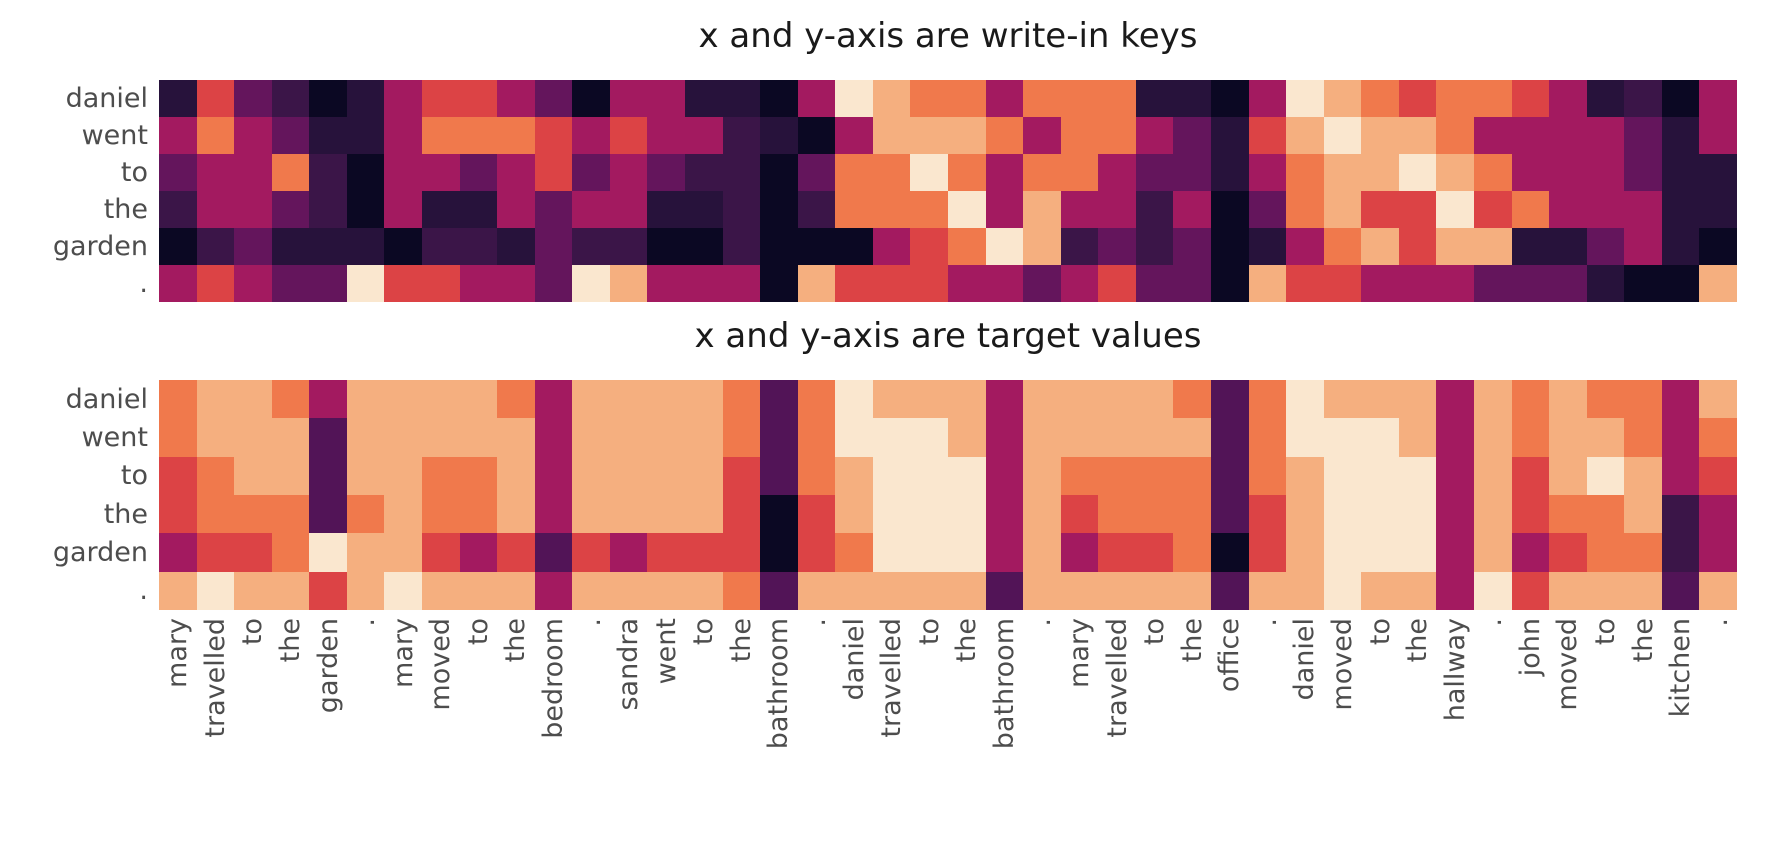 This screenshot has width=1774, height=858. I want to click on y-tick-label: went, so click(114, 135).